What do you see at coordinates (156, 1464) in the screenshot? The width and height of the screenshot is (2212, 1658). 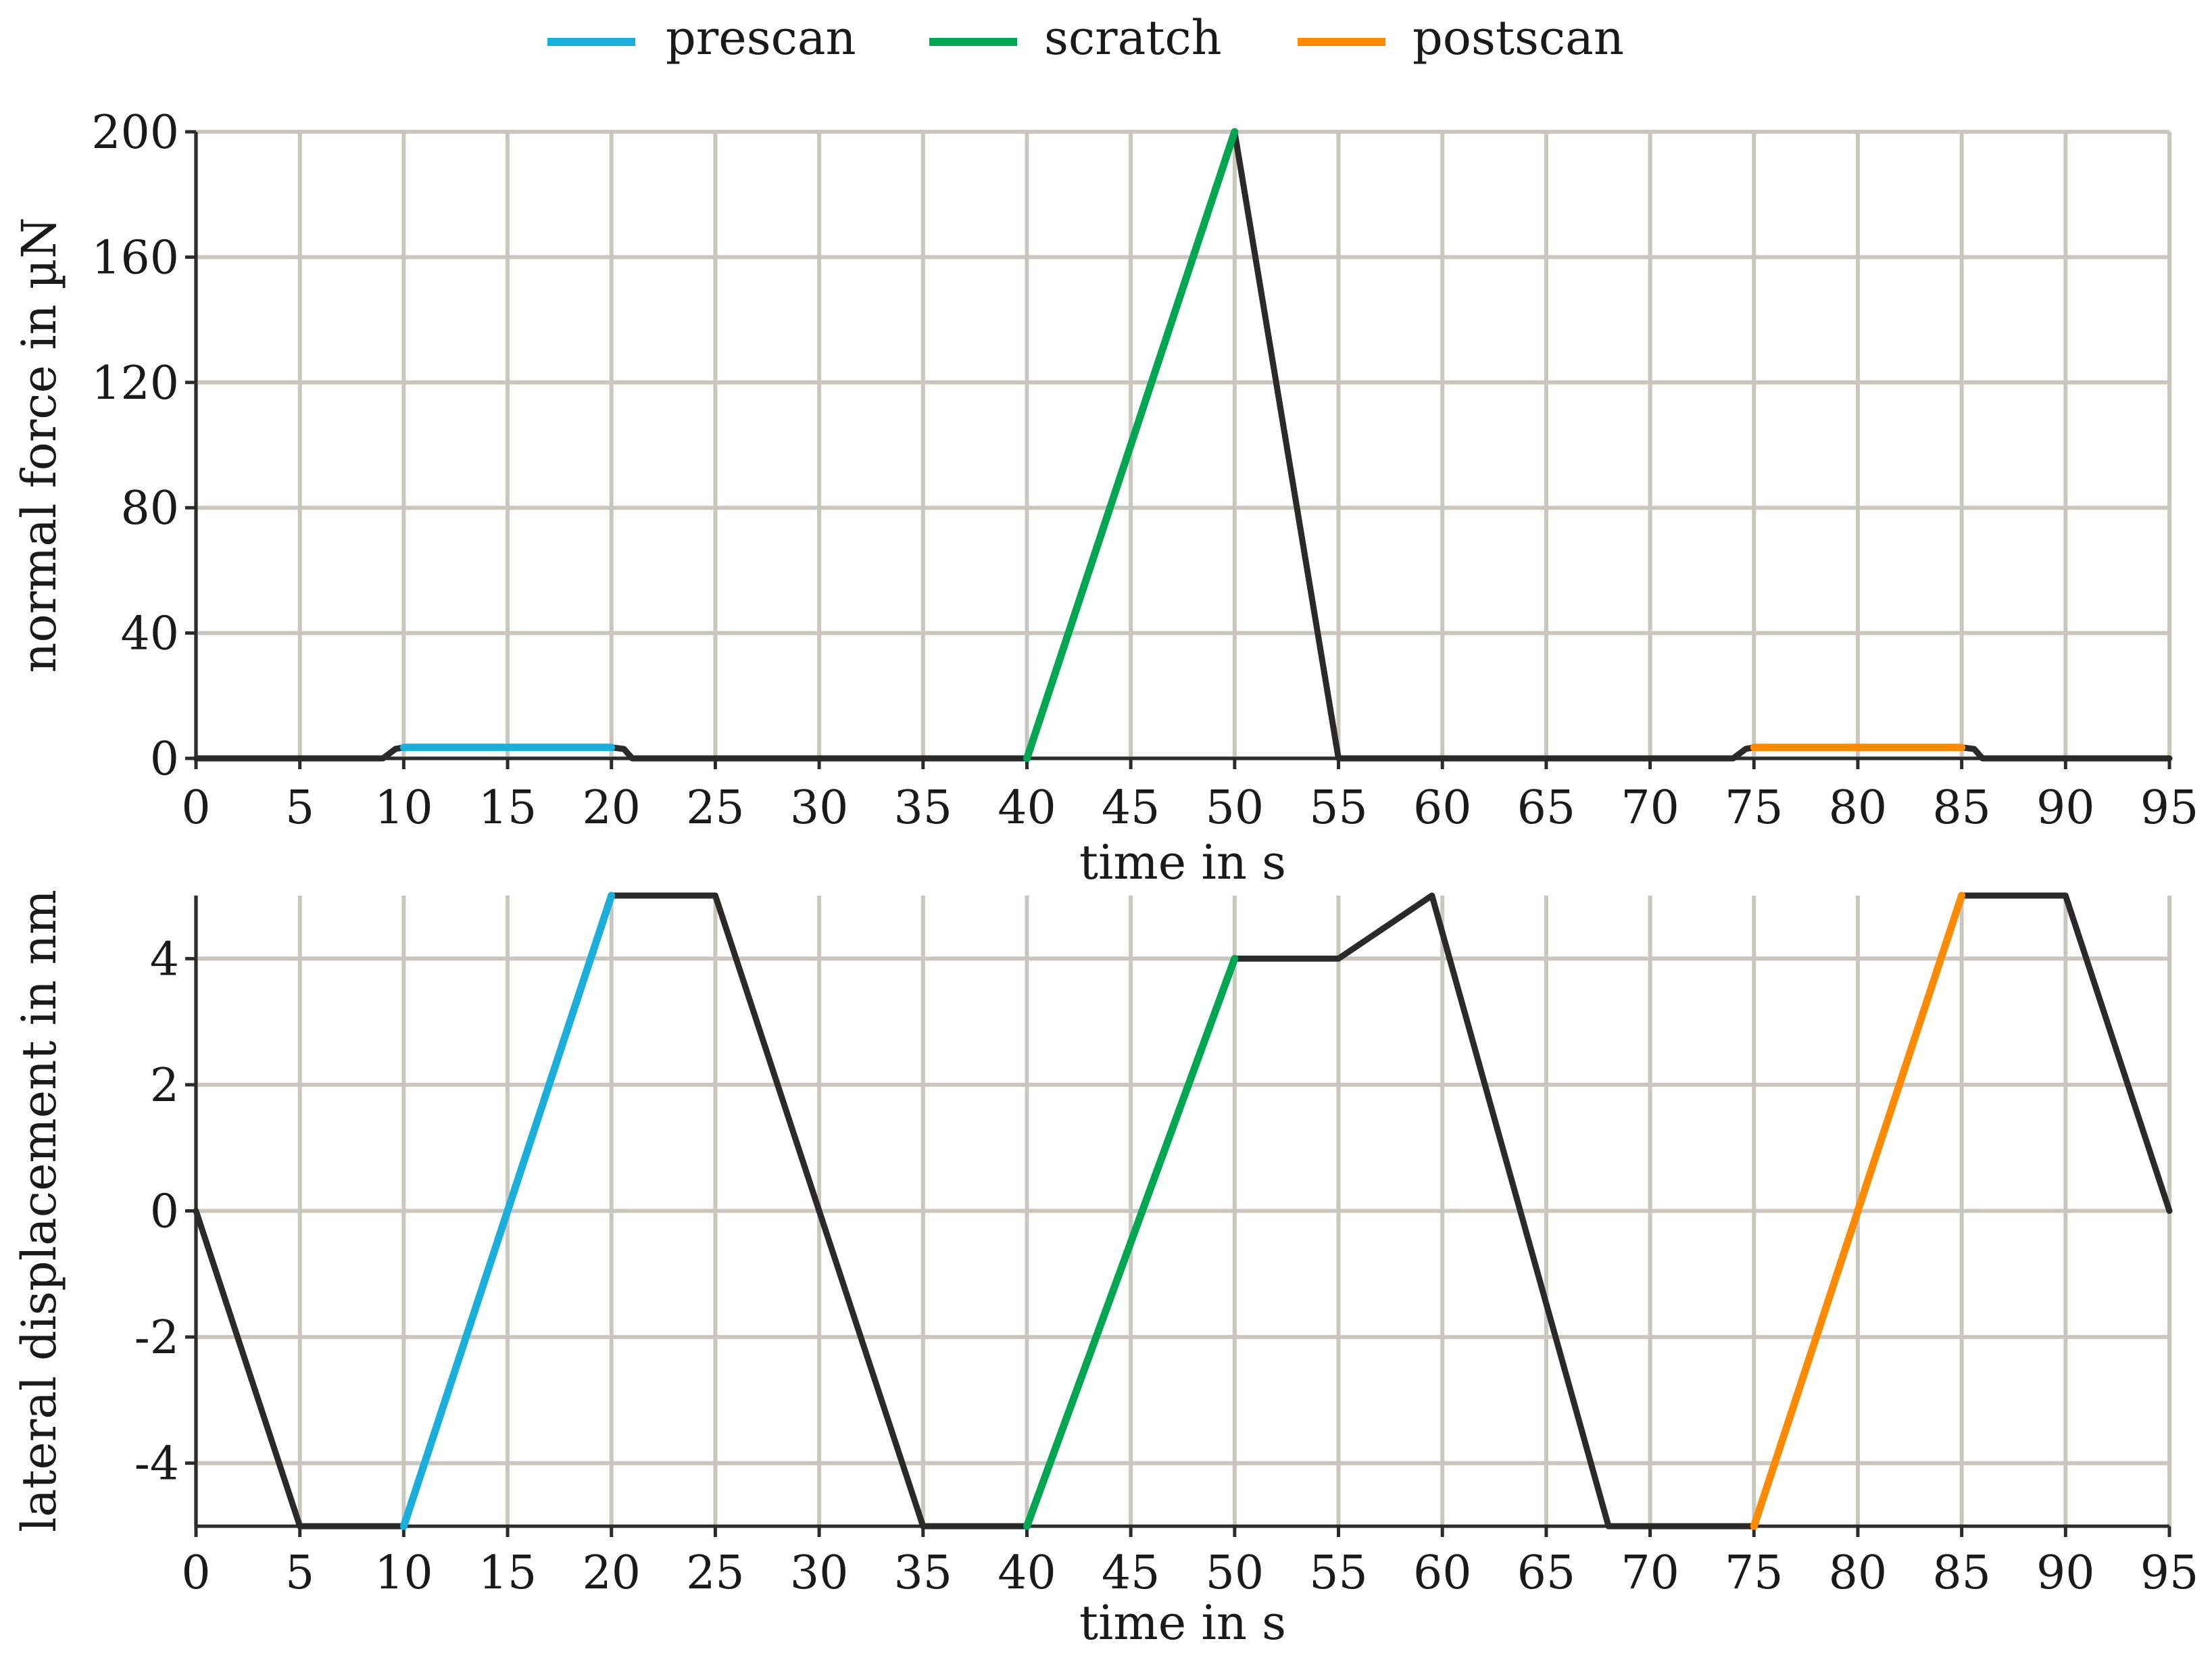 I see `y-tick-label: -4` at bounding box center [156, 1464].